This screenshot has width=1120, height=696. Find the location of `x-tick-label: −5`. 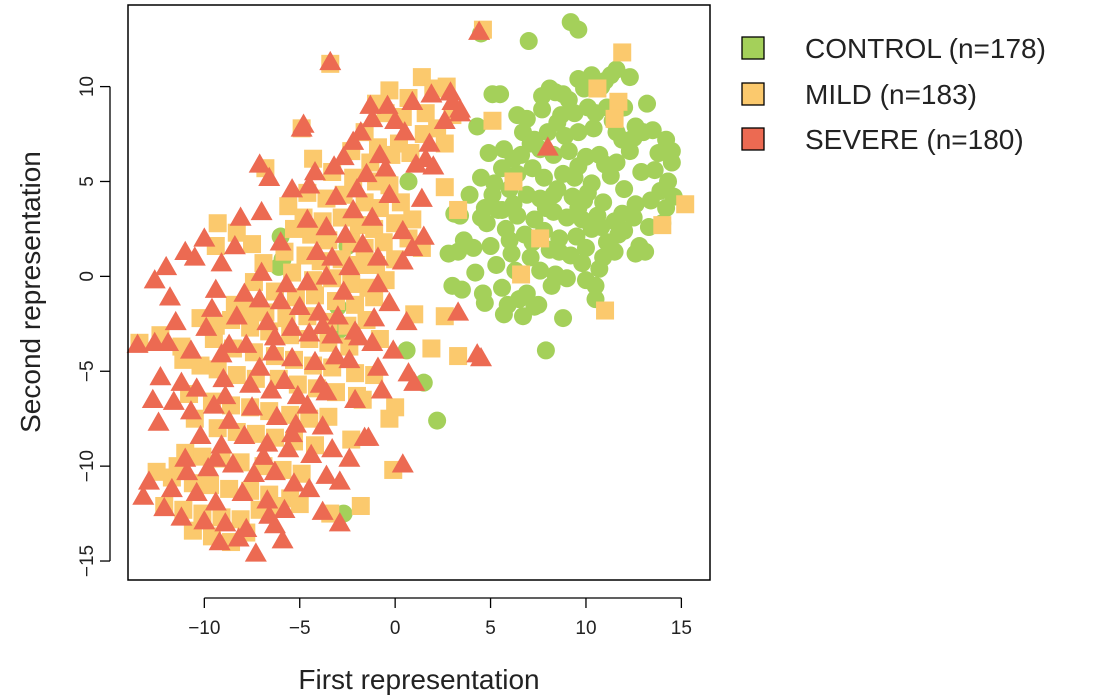

x-tick-label: −5 is located at coordinates (300, 628).